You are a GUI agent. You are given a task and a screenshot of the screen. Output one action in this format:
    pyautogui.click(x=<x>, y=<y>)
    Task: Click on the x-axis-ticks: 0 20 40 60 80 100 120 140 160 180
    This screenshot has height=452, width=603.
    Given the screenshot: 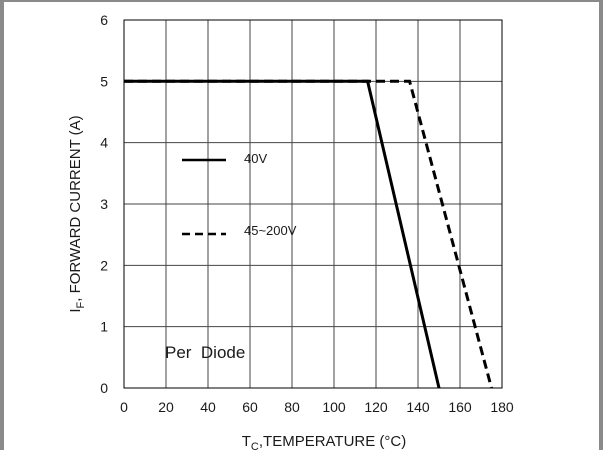 What is the action you would take?
    pyautogui.click(x=317, y=407)
    